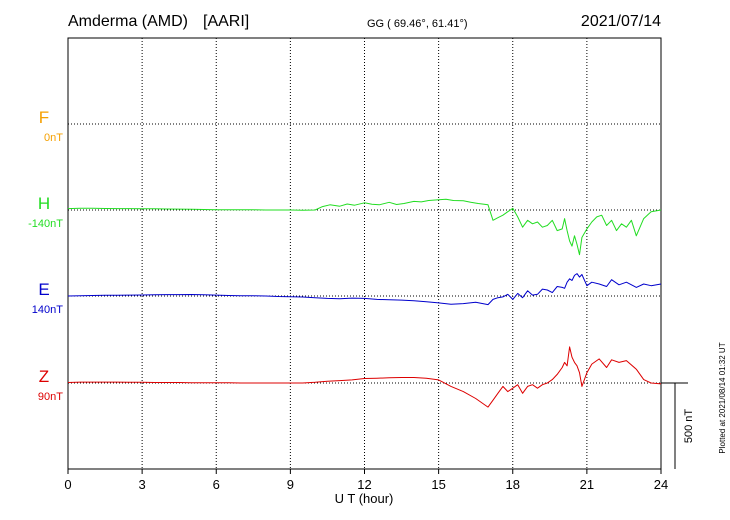  What do you see at coordinates (438, 484) in the screenshot?
I see `x-tick-label: 15` at bounding box center [438, 484].